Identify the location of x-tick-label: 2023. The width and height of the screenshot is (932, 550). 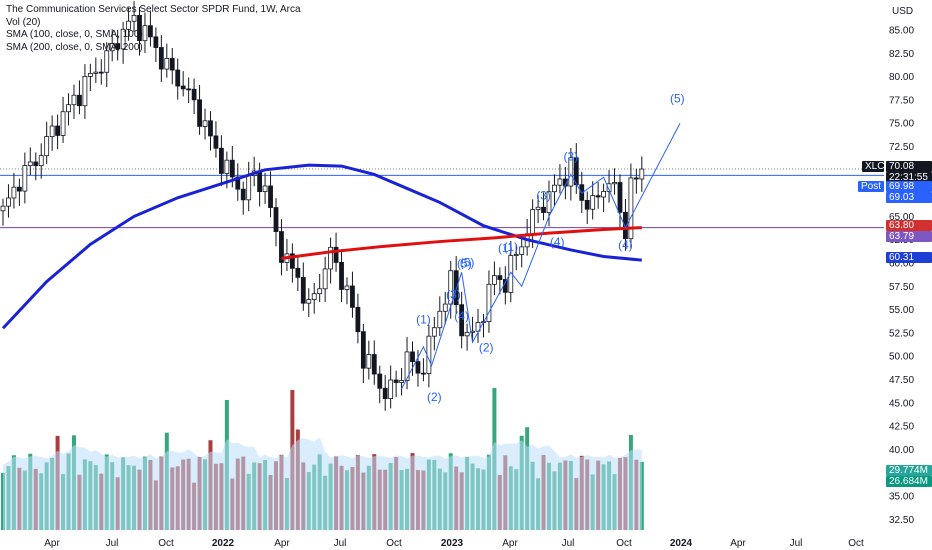
(452, 543).